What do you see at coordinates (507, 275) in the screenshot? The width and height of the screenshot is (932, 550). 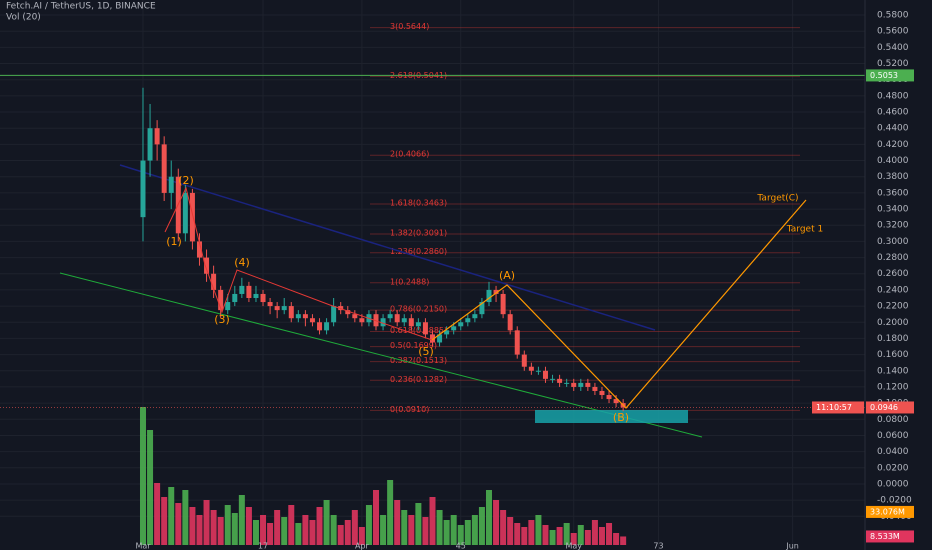 I see `wave-label: (A)` at bounding box center [507, 275].